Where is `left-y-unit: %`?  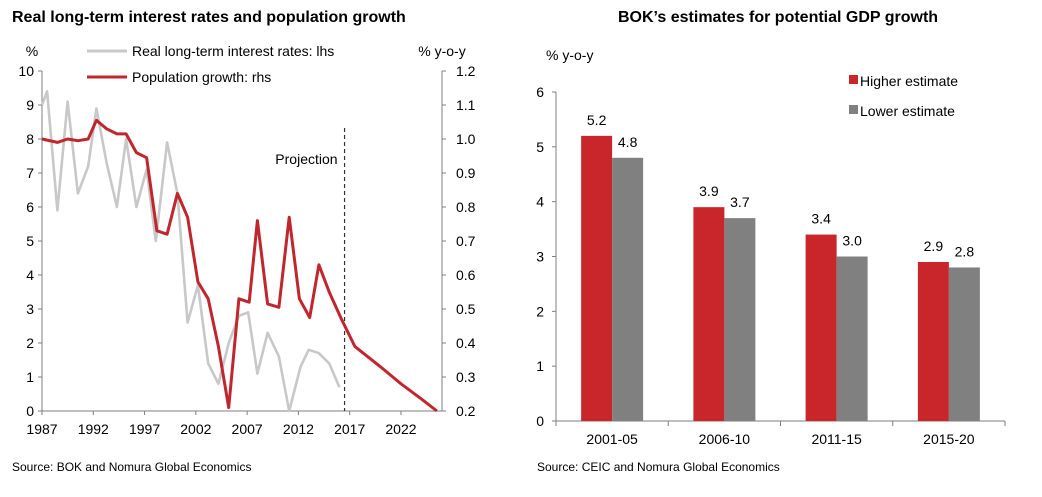 left-y-unit: % is located at coordinates (32, 51).